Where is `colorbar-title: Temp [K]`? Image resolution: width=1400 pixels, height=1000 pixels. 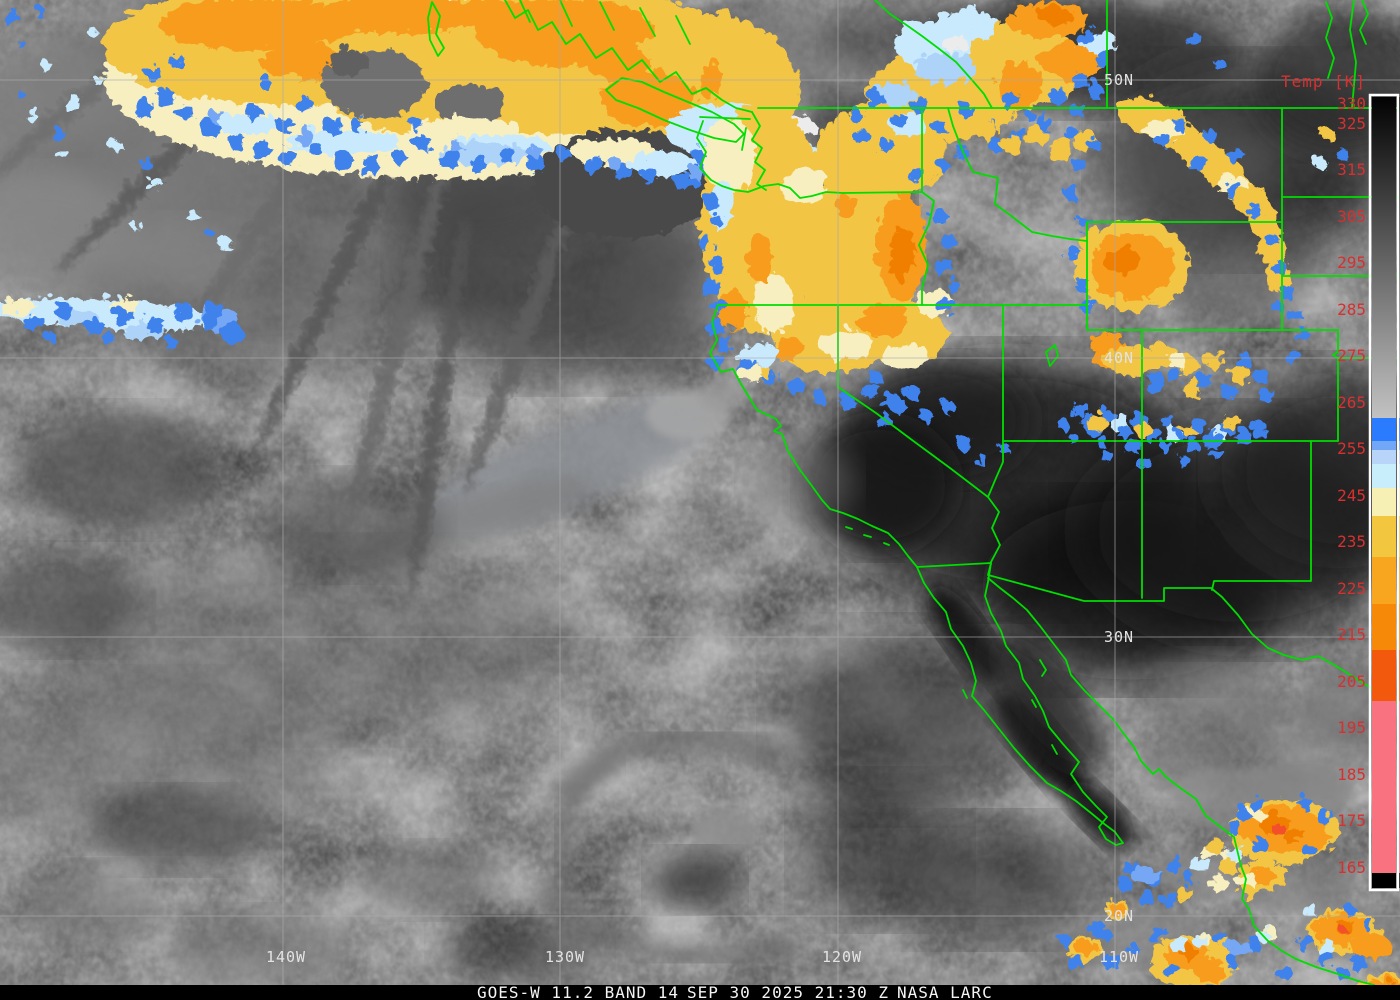 colorbar-title: Temp [K] is located at coordinates (1323, 81).